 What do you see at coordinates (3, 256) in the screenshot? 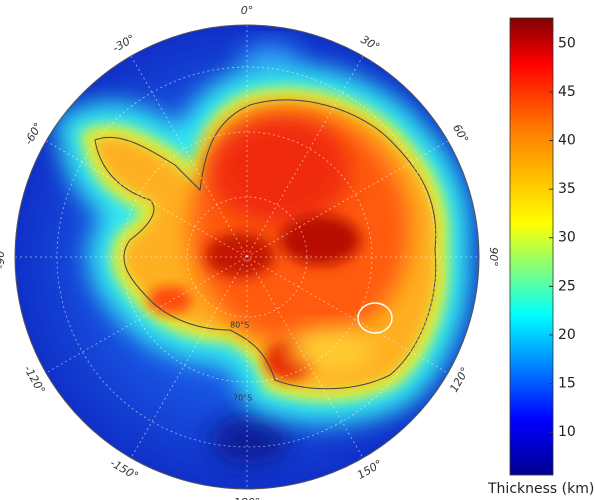
I see `longitude-label: -90°` at bounding box center [3, 256].